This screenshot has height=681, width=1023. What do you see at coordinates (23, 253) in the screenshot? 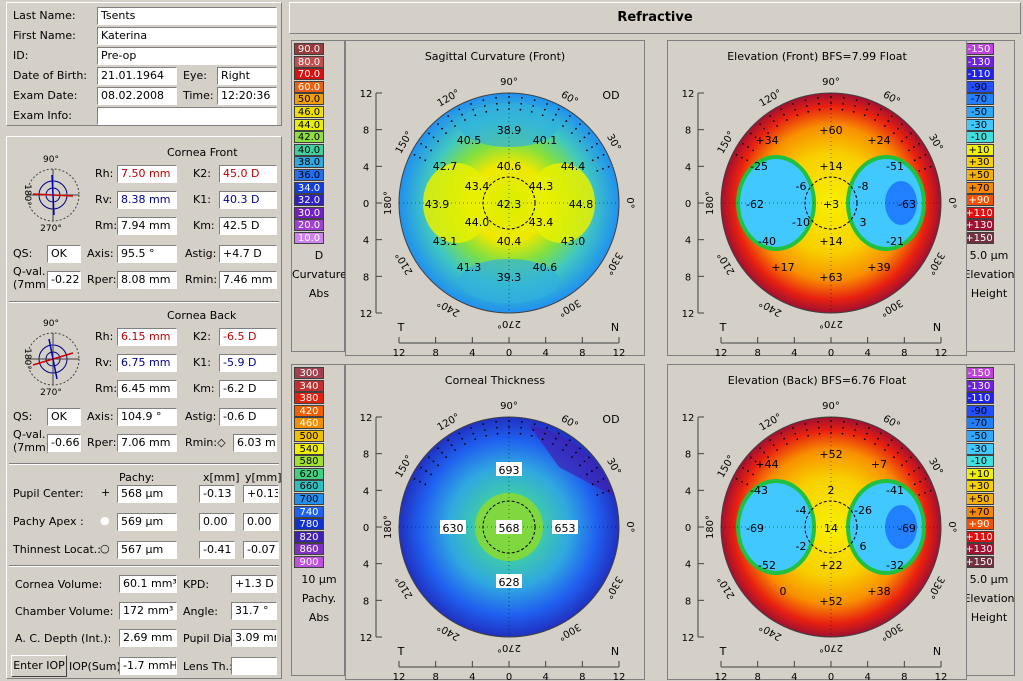
I see `front-qs-label: QS:` at bounding box center [23, 253].